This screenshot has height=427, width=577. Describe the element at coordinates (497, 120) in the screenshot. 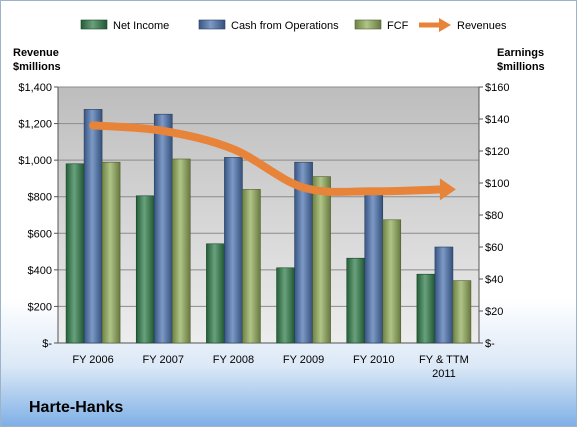

I see `right-tick-label: $140` at that location.